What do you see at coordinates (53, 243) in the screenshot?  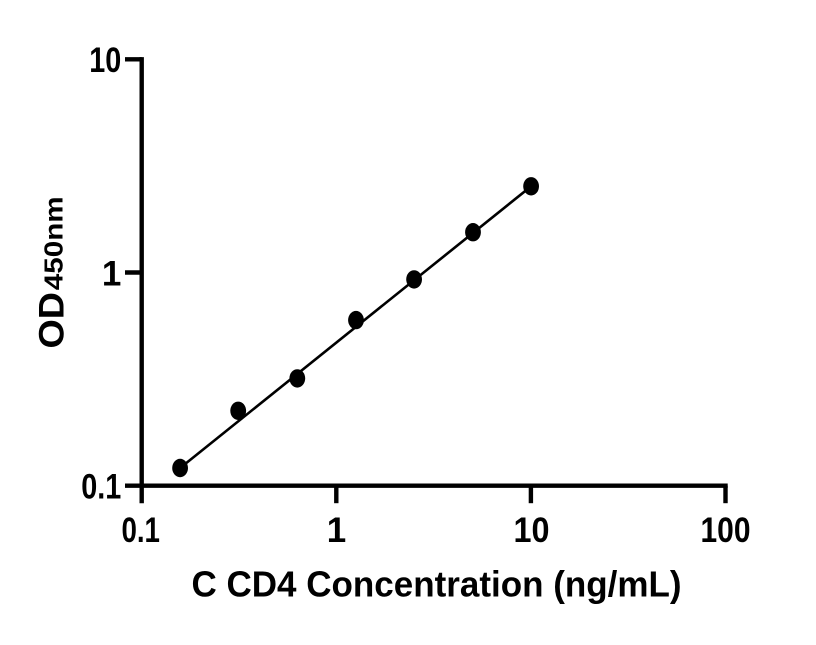 I see `svg-text: 450nm` at bounding box center [53, 243].